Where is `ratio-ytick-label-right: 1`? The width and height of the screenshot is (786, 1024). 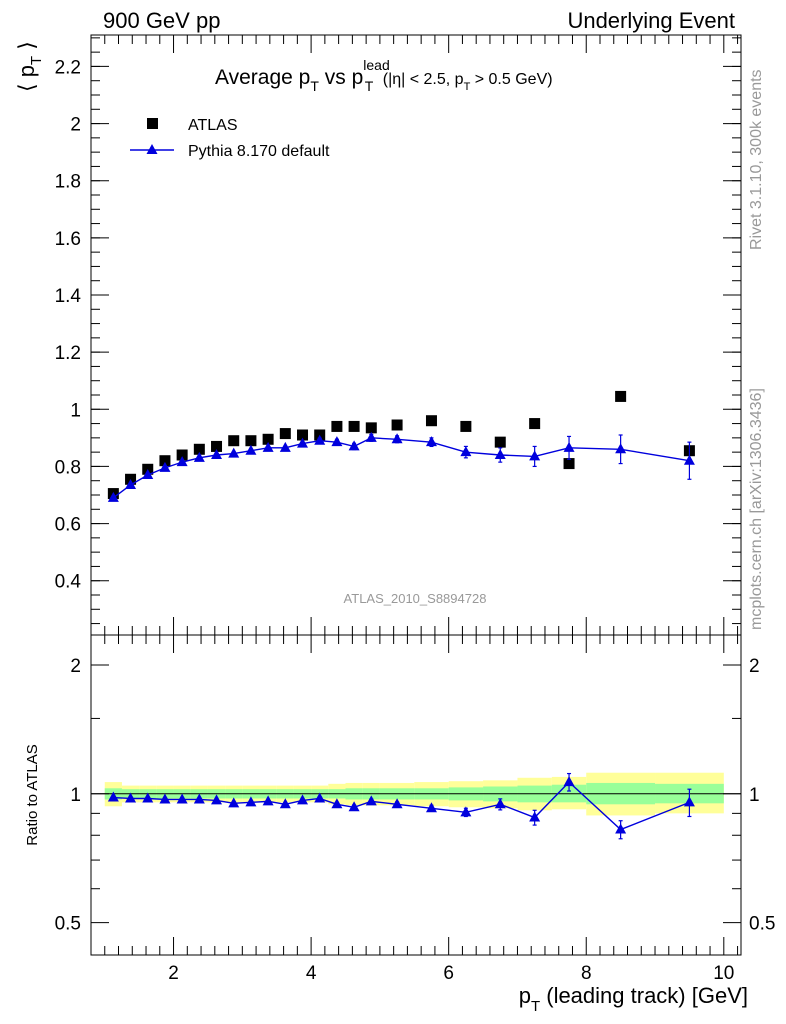 ratio-ytick-label-right: 1 is located at coordinates (754, 795).